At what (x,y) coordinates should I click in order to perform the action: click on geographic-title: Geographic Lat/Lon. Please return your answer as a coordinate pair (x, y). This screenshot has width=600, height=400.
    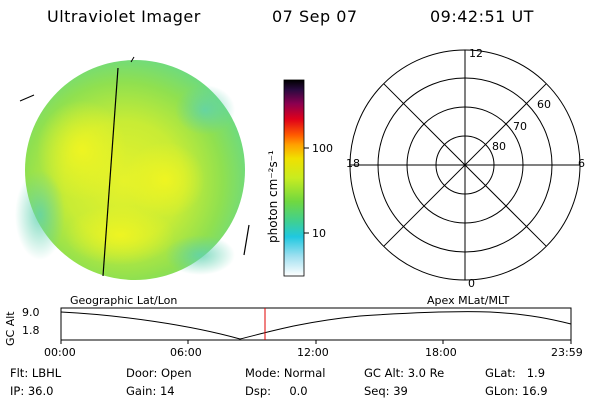
    Looking at the image, I should click on (124, 300).